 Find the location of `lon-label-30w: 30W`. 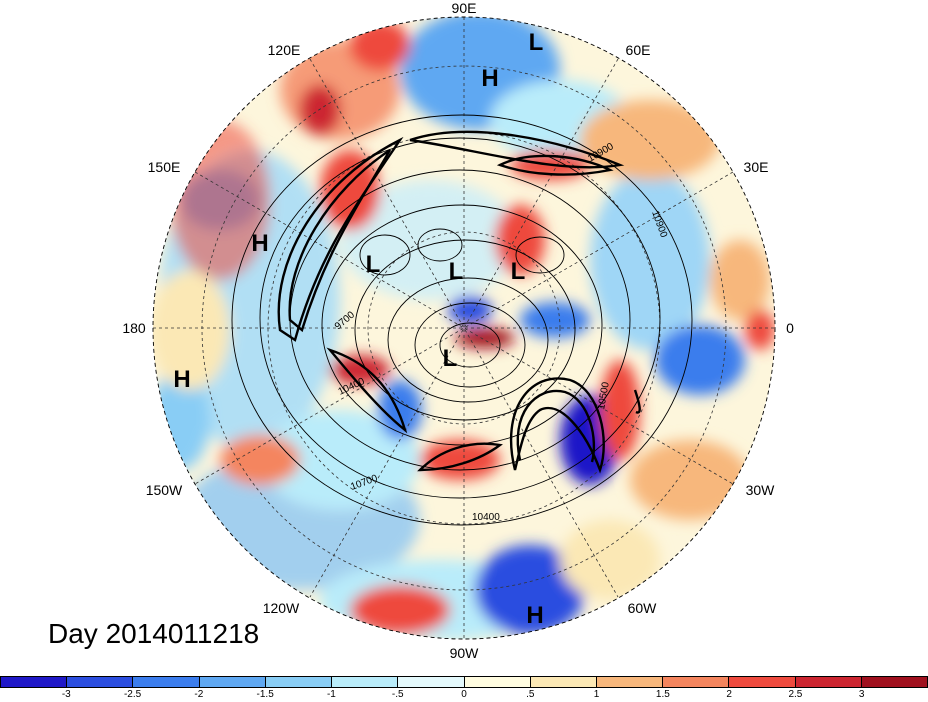

lon-label-30w: 30W is located at coordinates (761, 490).